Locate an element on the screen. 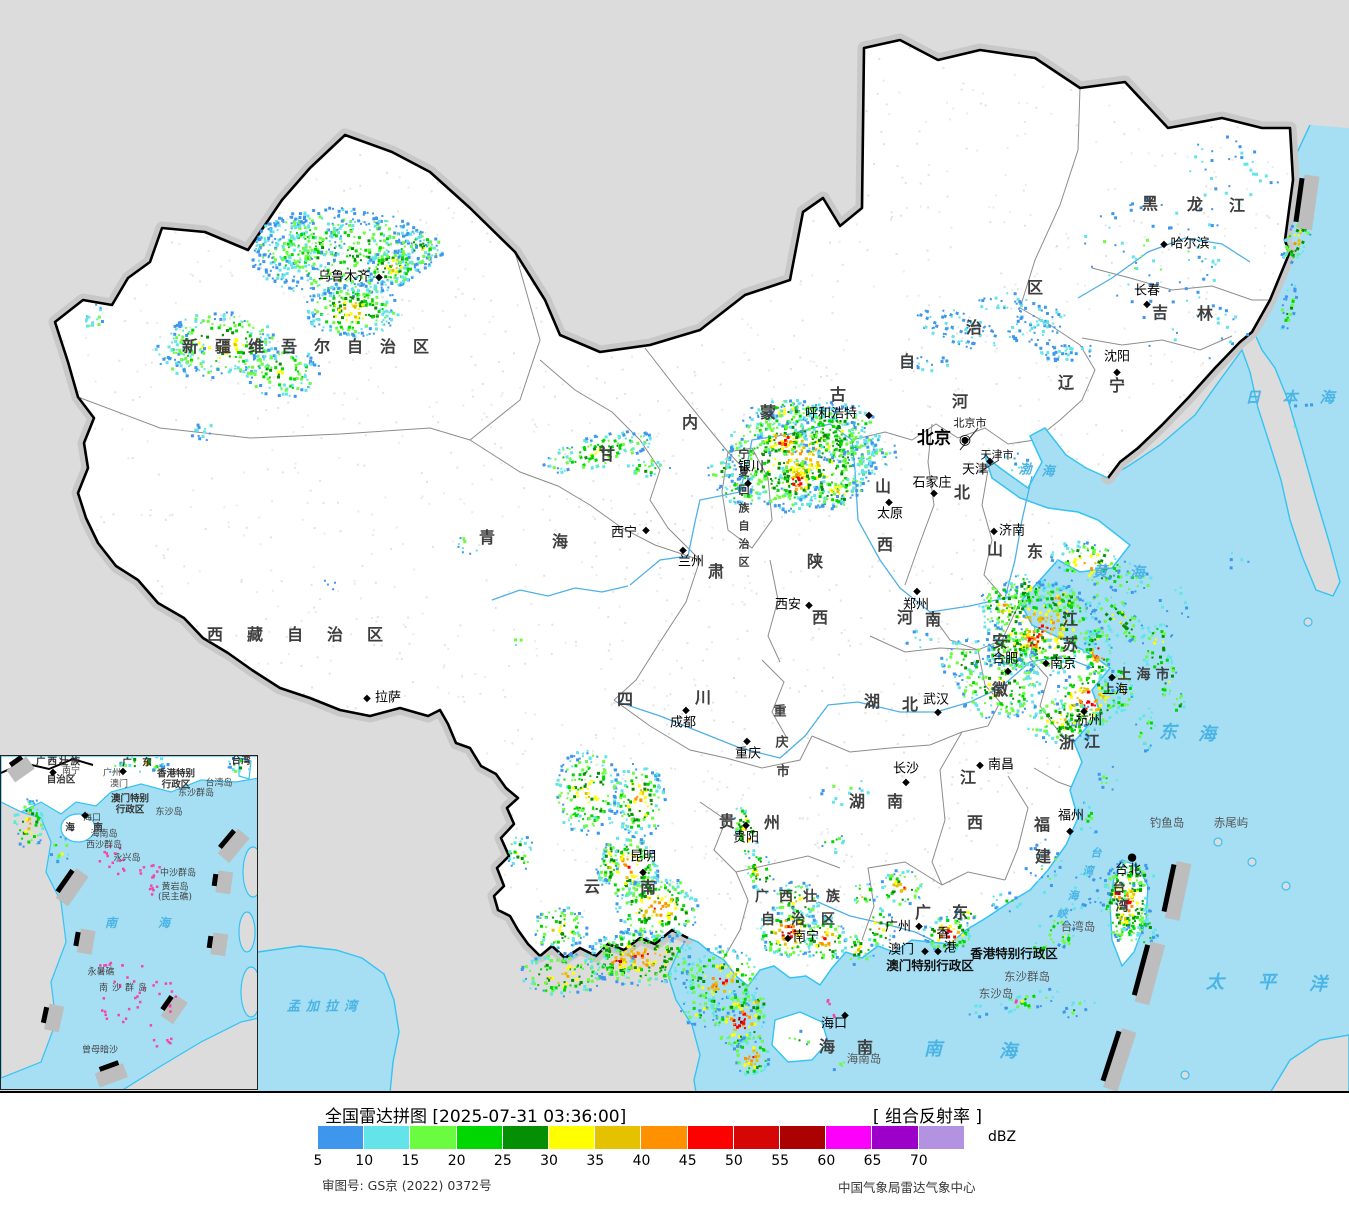 The width and height of the screenshot is (1349, 1208). inset-label: 海南岛 is located at coordinates (104, 834).